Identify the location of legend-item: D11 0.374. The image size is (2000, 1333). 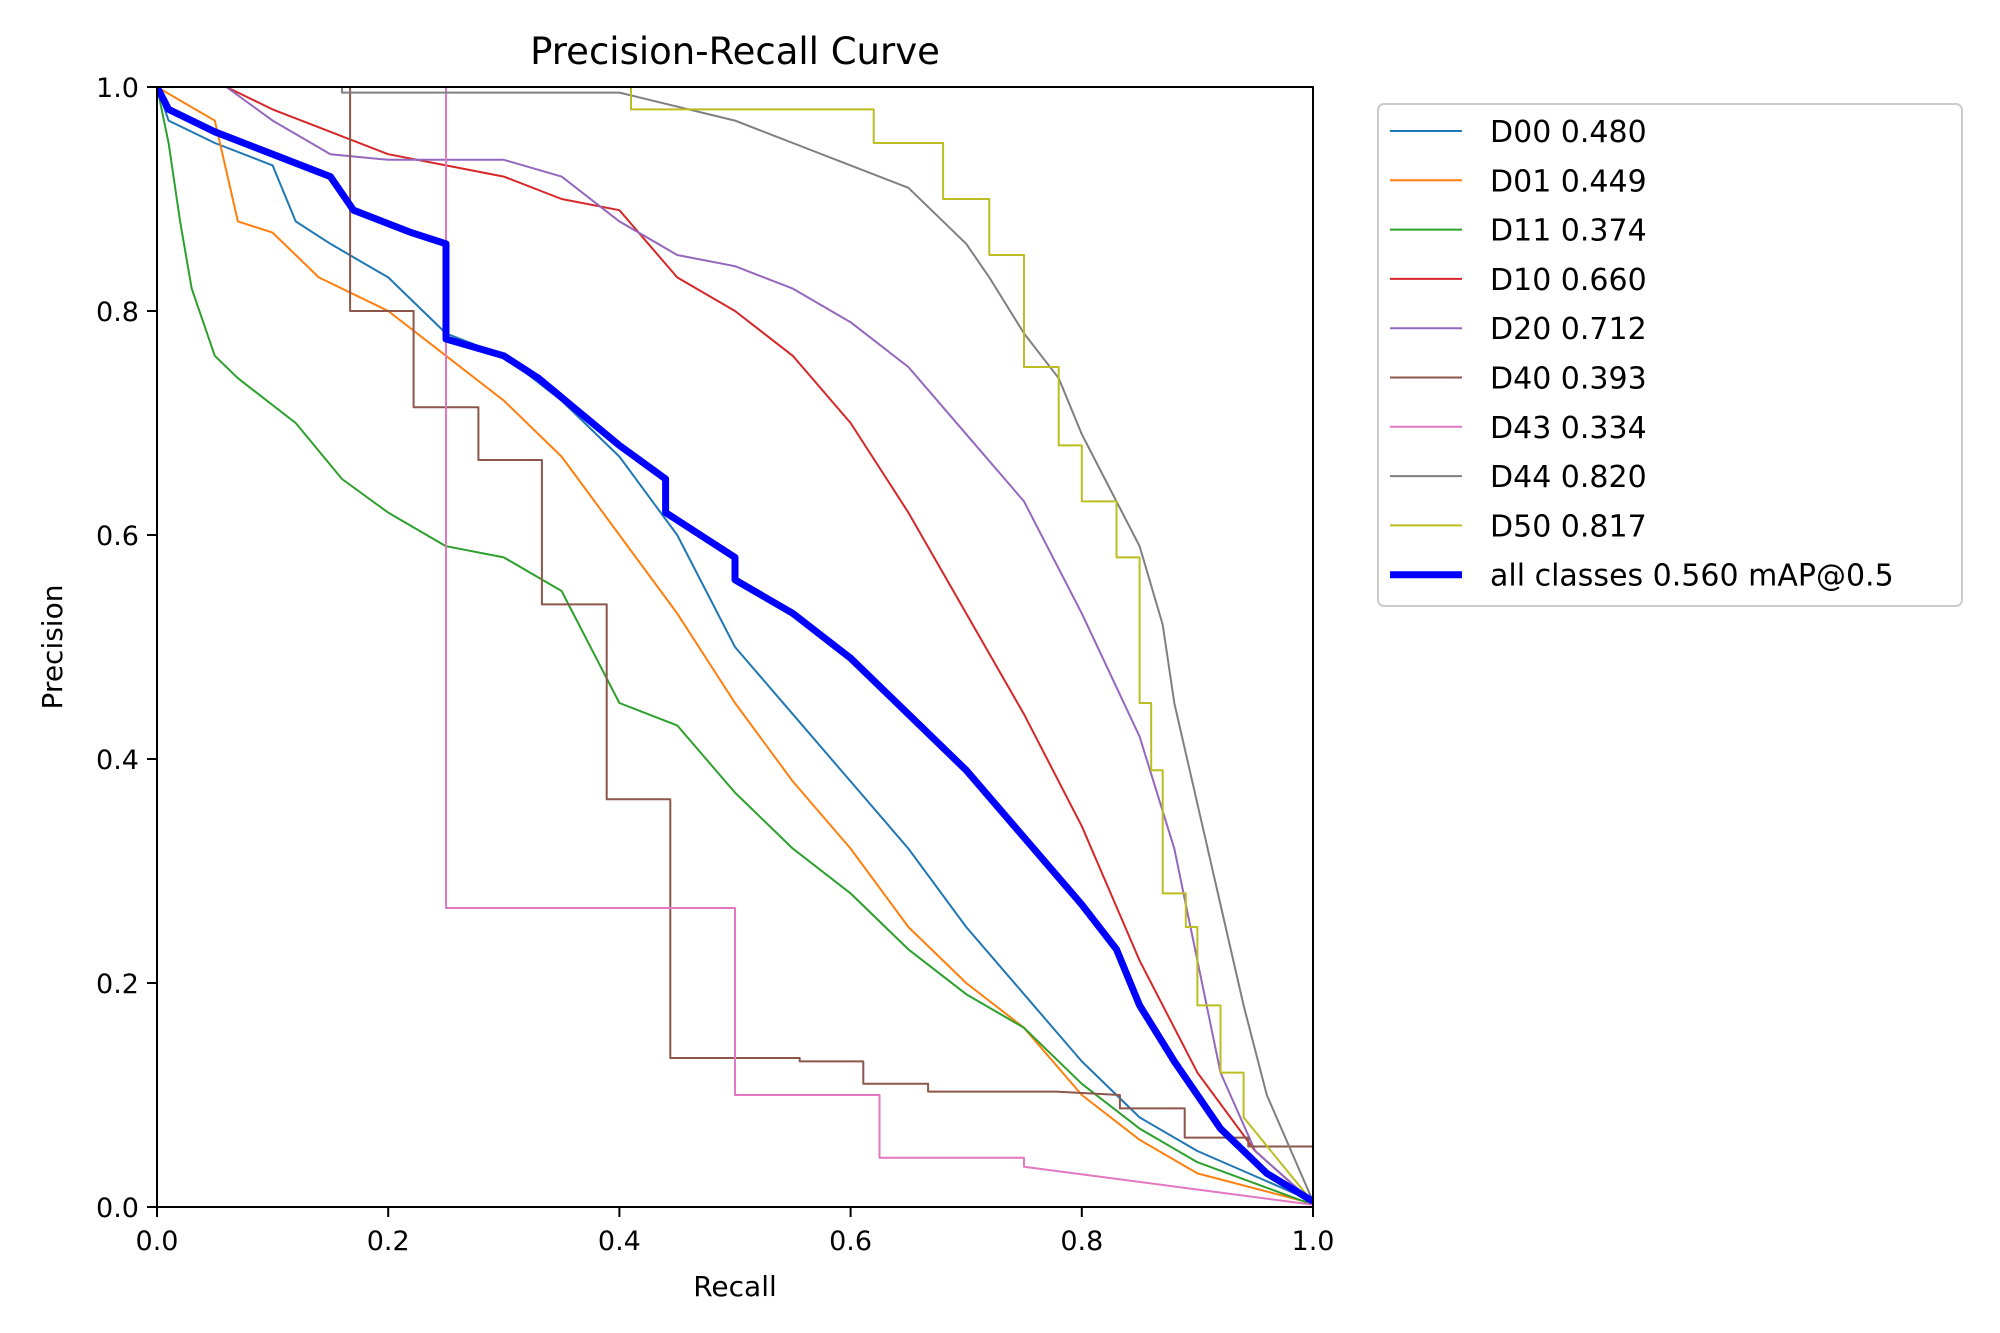
(1518, 231).